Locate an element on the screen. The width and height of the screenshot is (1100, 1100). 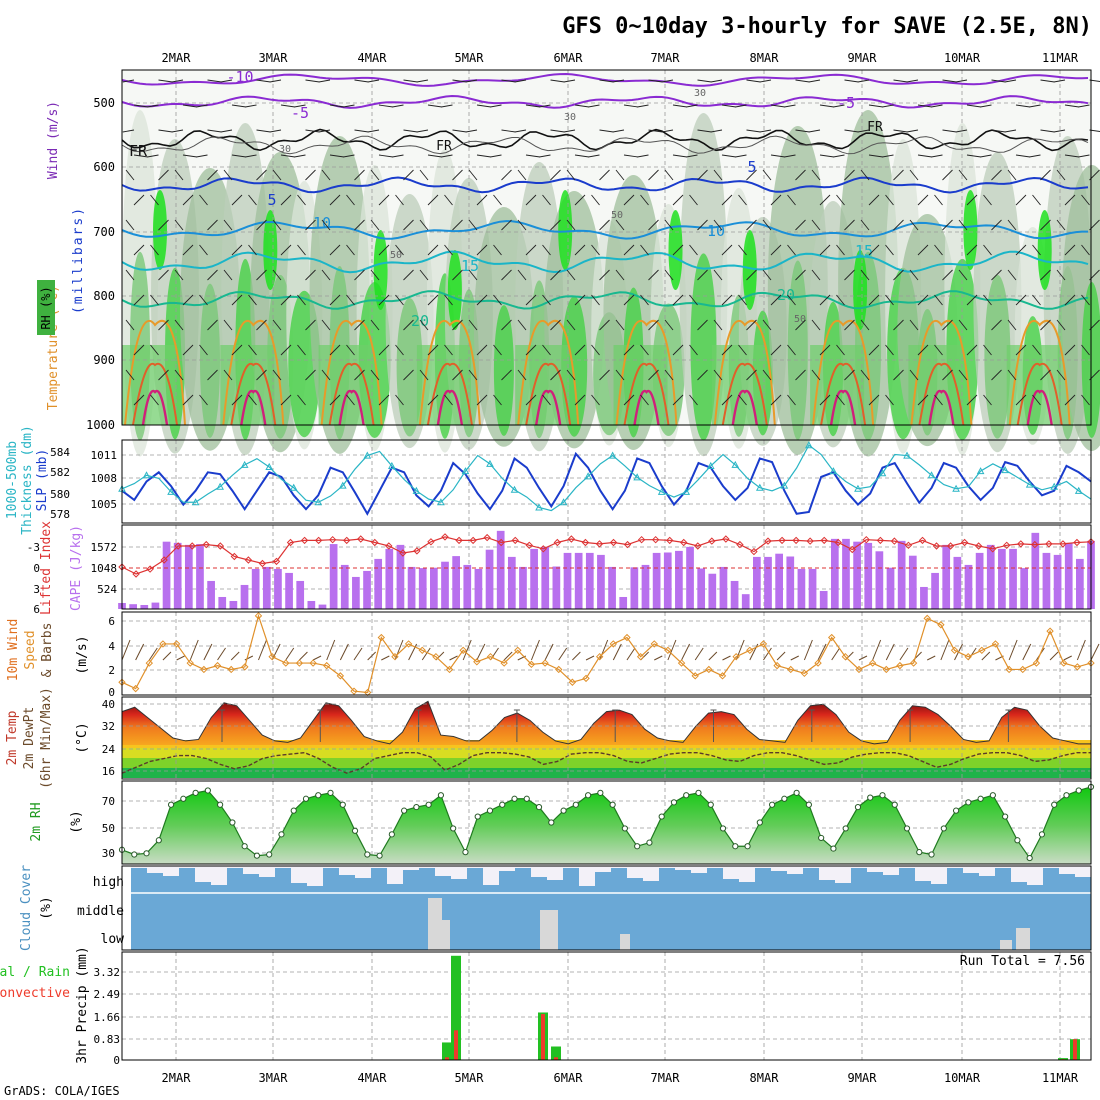
dewpoint-line is located at coordinates (606, 762).